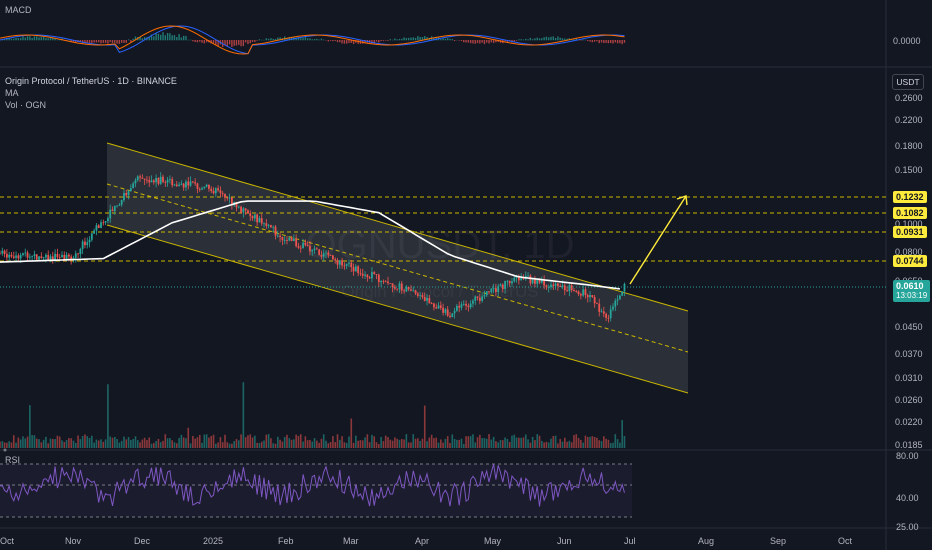 The image size is (932, 550). Describe the element at coordinates (26, 105) in the screenshot. I see `volume-legend: Vol · OGN` at that location.